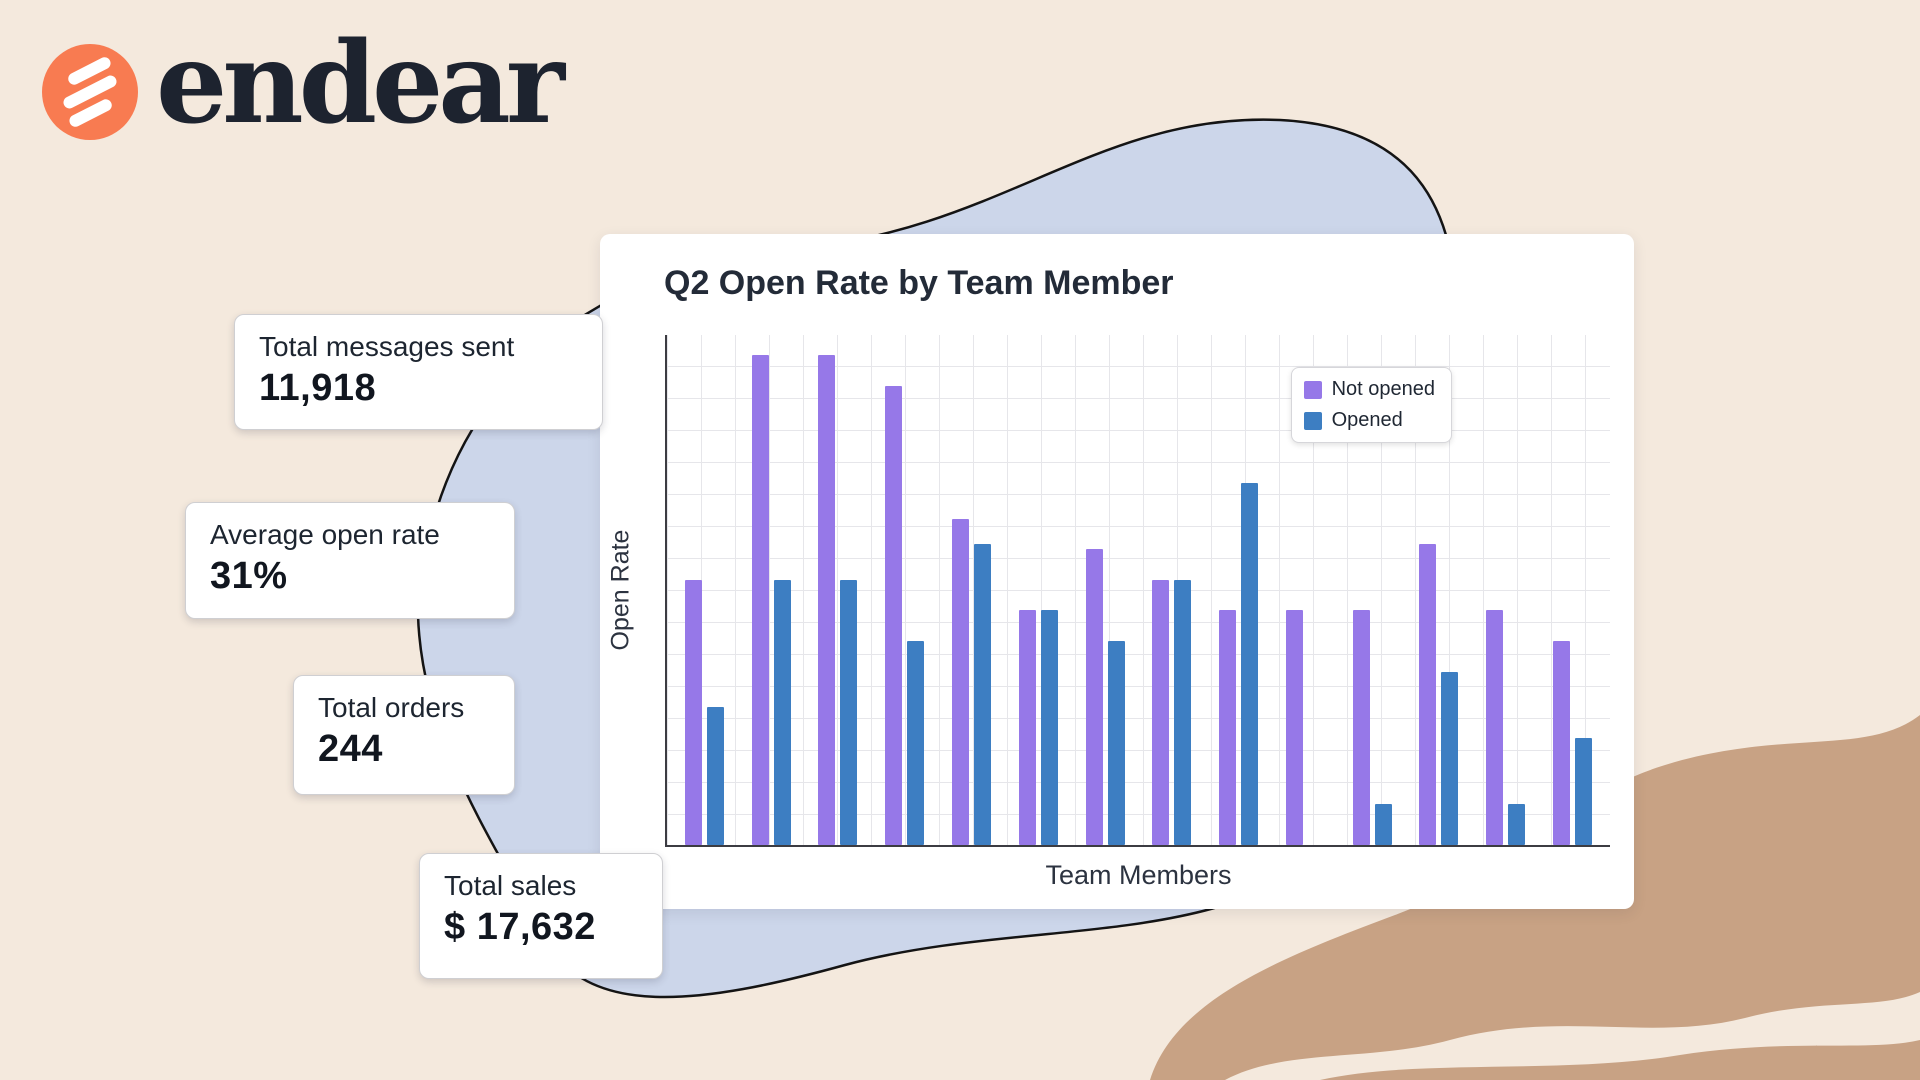 Image resolution: width=1920 pixels, height=1080 pixels. I want to click on stat-value: 31%, so click(249, 576).